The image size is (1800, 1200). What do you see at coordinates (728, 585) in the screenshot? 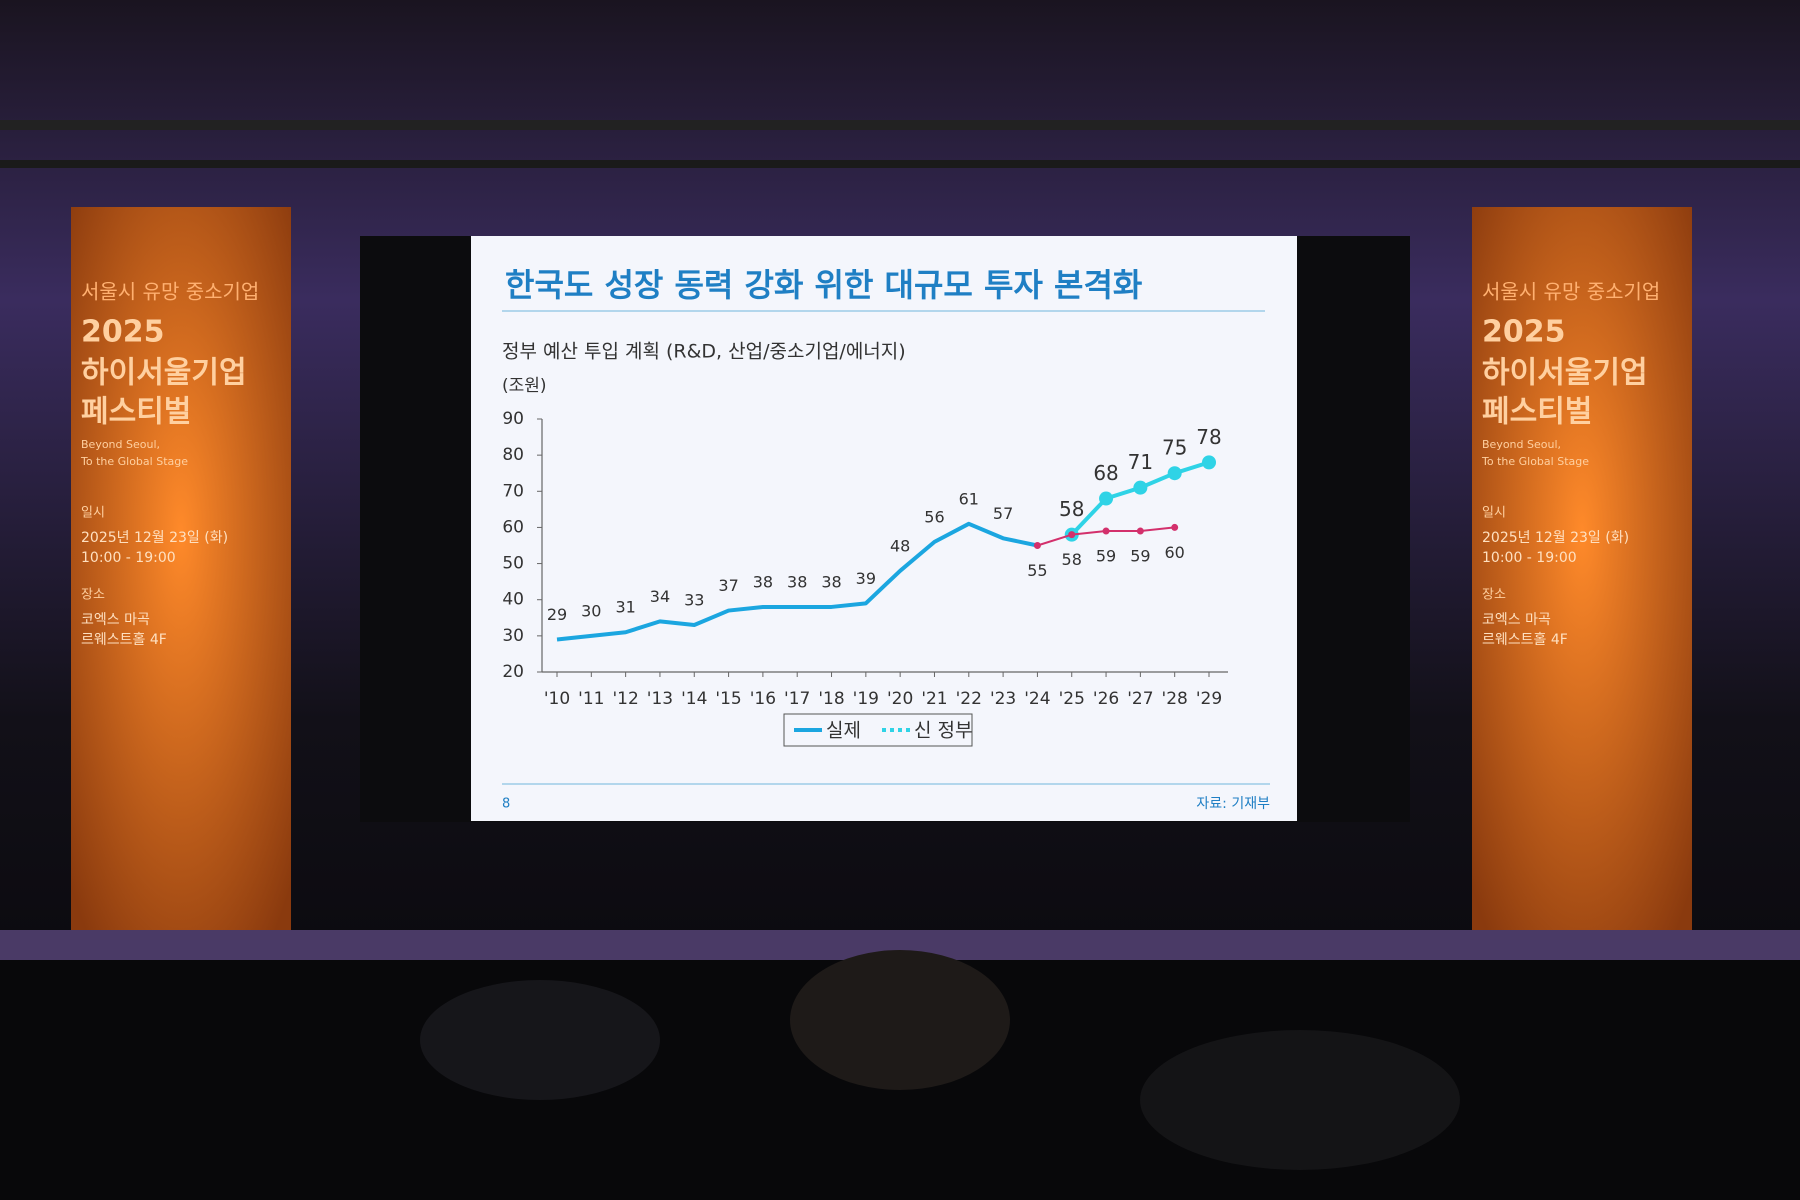
I see `data-label: 37` at bounding box center [728, 585].